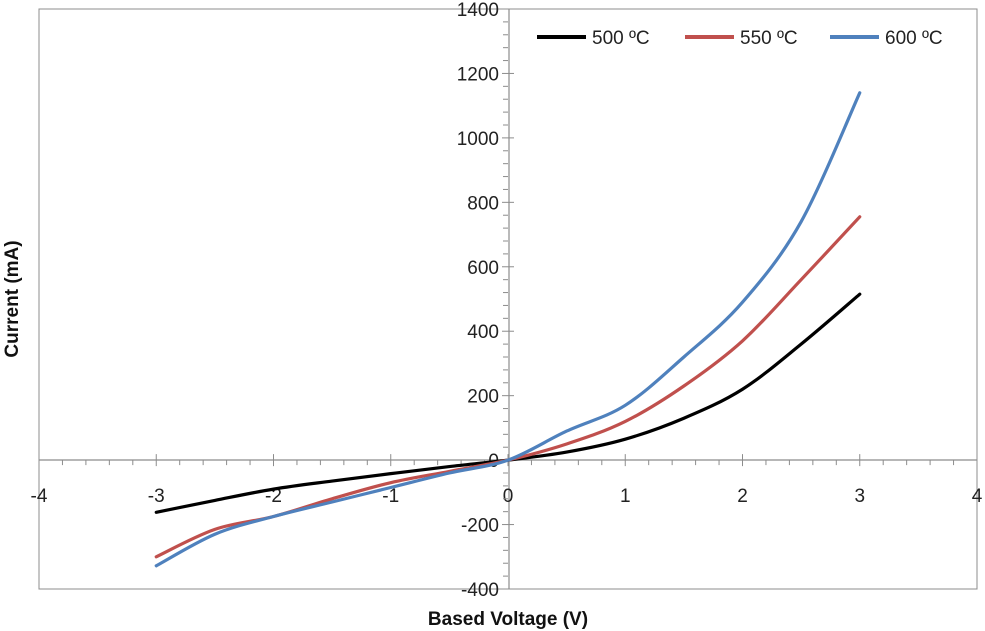  Describe the element at coordinates (39, 496) in the screenshot. I see `x-tick-label: -4` at that location.